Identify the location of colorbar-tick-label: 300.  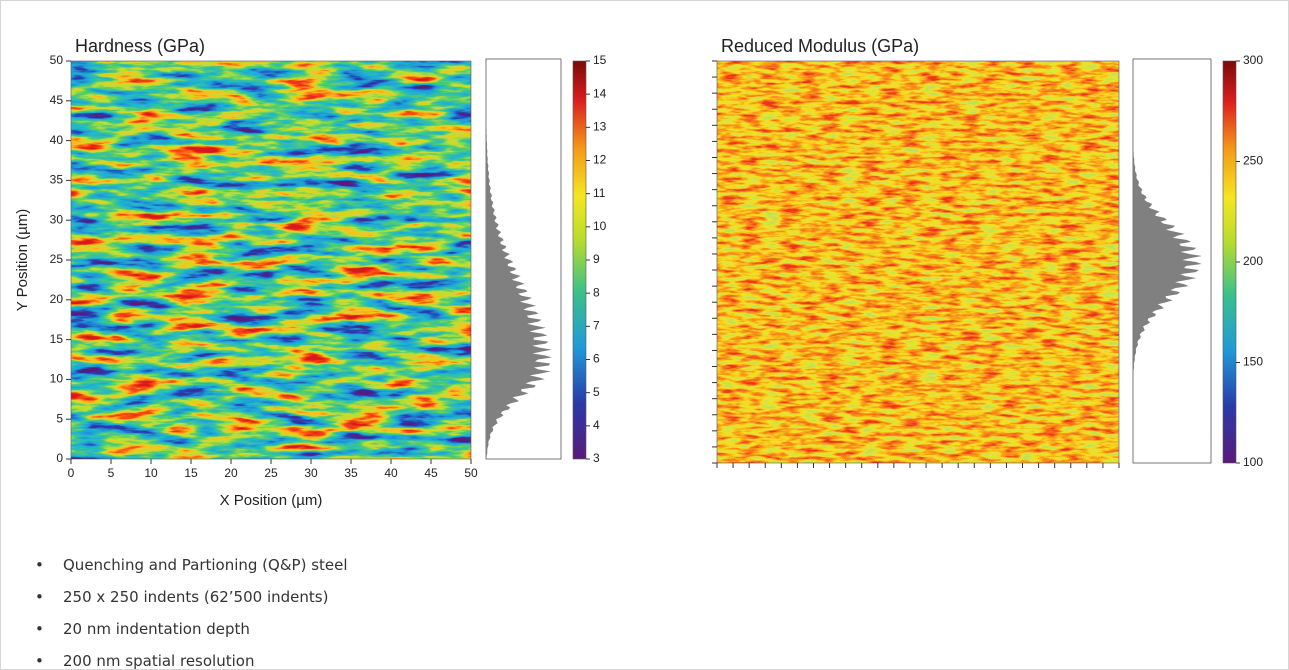
(1253, 60).